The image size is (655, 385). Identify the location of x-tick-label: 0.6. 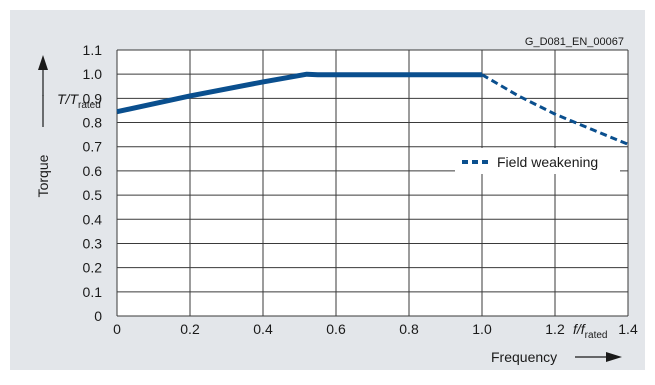
(336, 329).